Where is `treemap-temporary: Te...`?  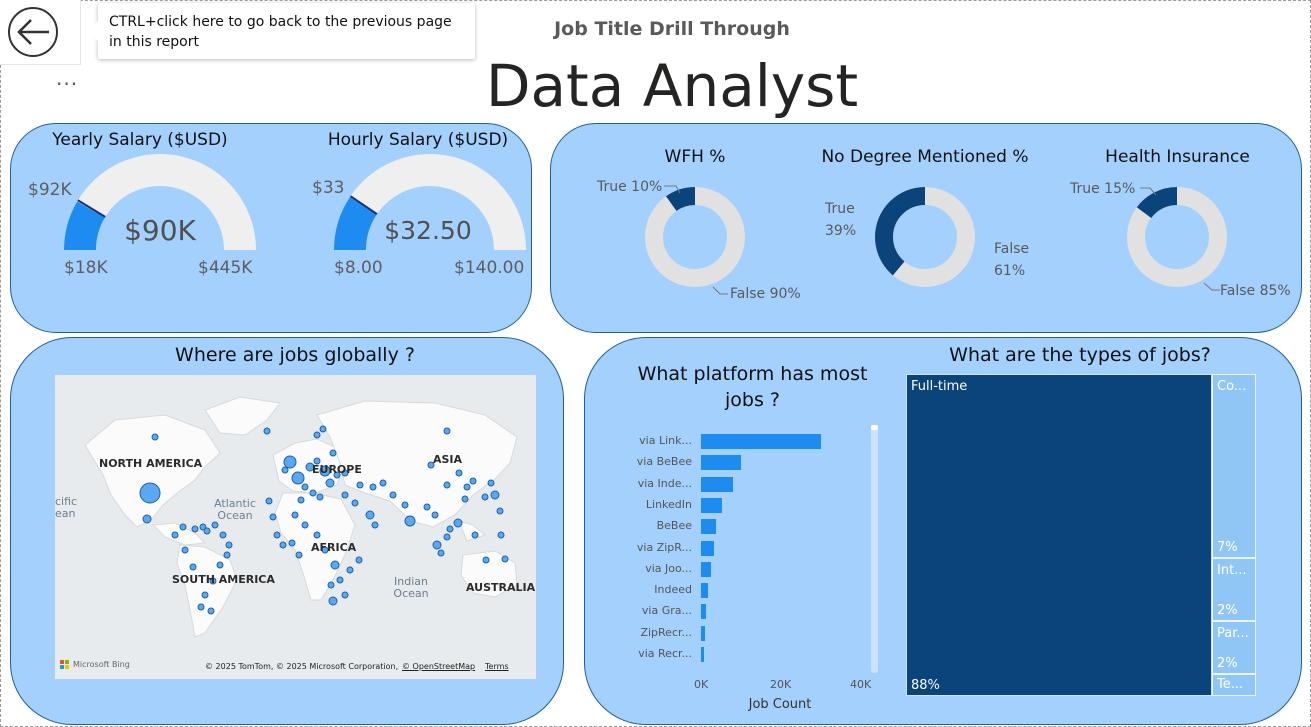 treemap-temporary: Te... is located at coordinates (1234, 685).